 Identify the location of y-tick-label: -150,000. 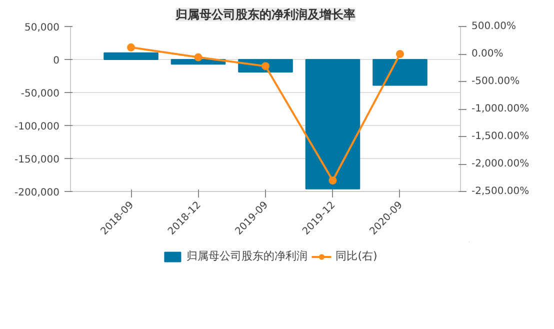
(37, 160).